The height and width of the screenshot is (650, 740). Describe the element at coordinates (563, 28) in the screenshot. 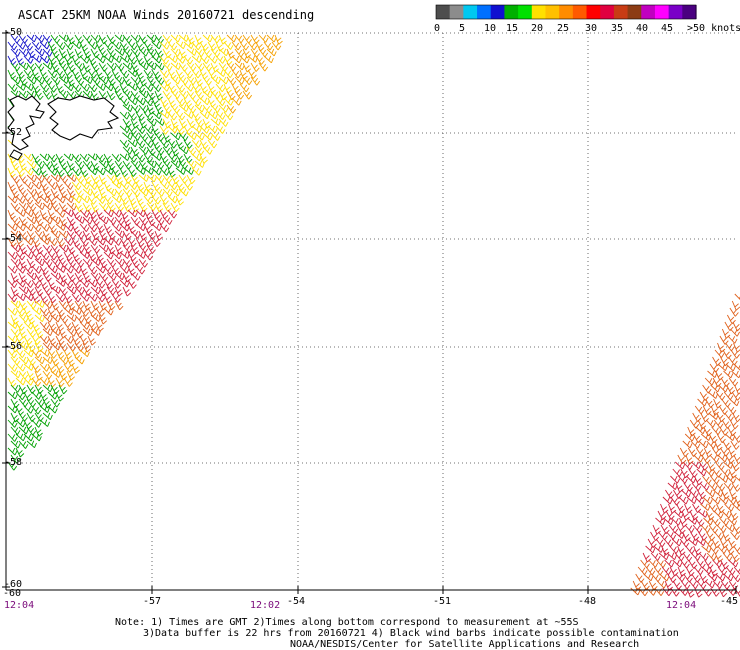

I see `legend-label: 25` at that location.